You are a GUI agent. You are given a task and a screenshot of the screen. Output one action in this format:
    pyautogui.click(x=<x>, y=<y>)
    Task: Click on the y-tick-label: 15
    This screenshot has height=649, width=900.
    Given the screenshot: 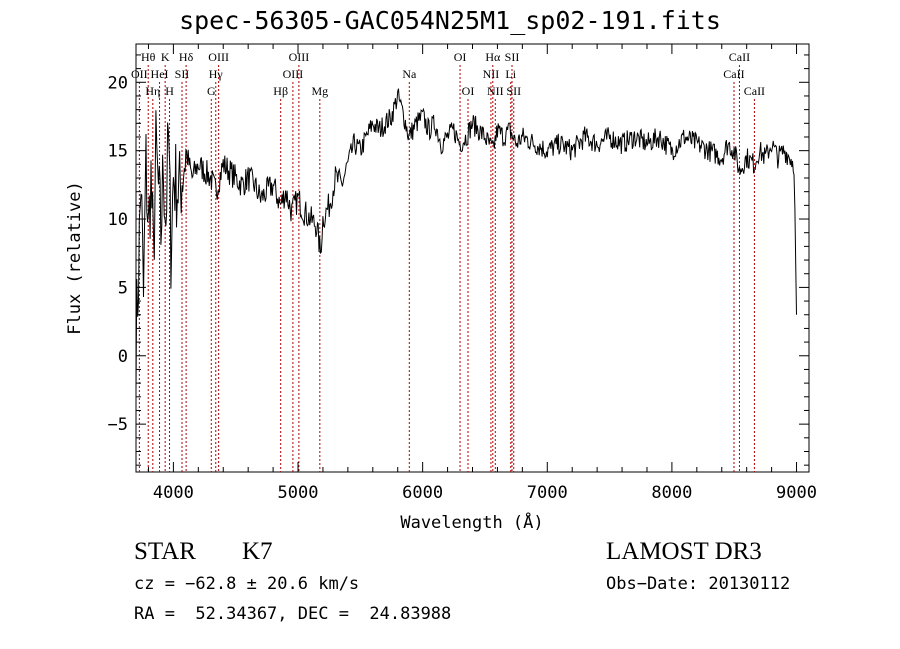 What is the action you would take?
    pyautogui.click(x=118, y=152)
    